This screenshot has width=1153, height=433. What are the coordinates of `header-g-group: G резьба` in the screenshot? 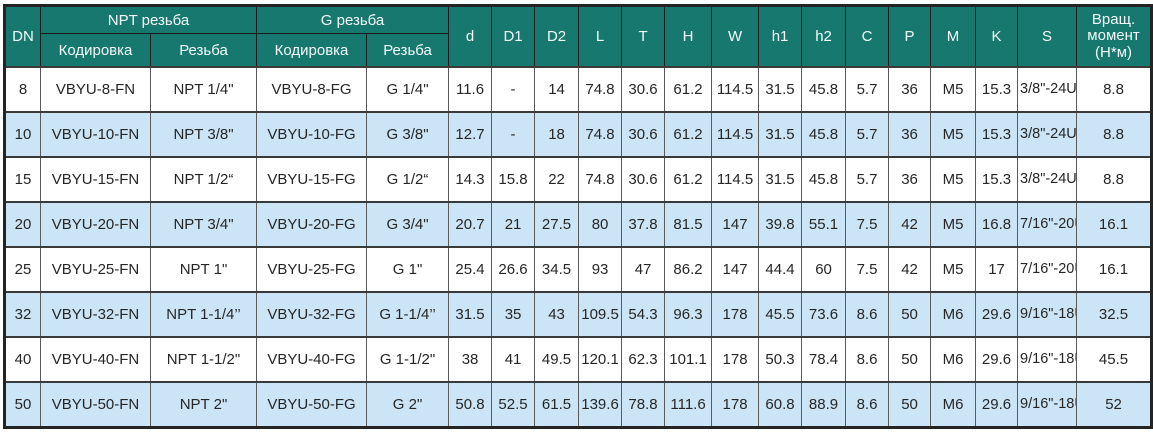 It's located at (353, 19).